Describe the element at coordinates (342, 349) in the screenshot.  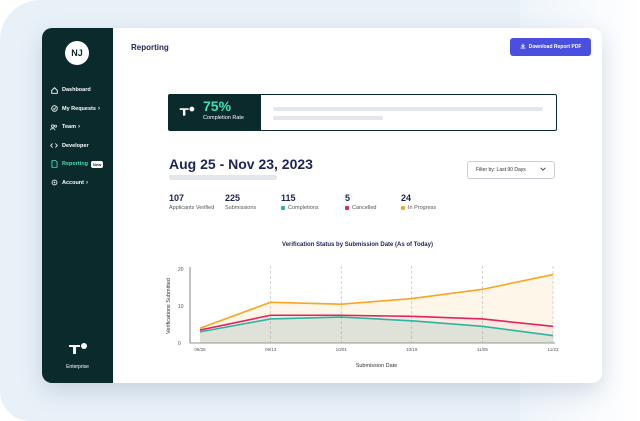
I see `x-tick-label: 10/01` at that location.